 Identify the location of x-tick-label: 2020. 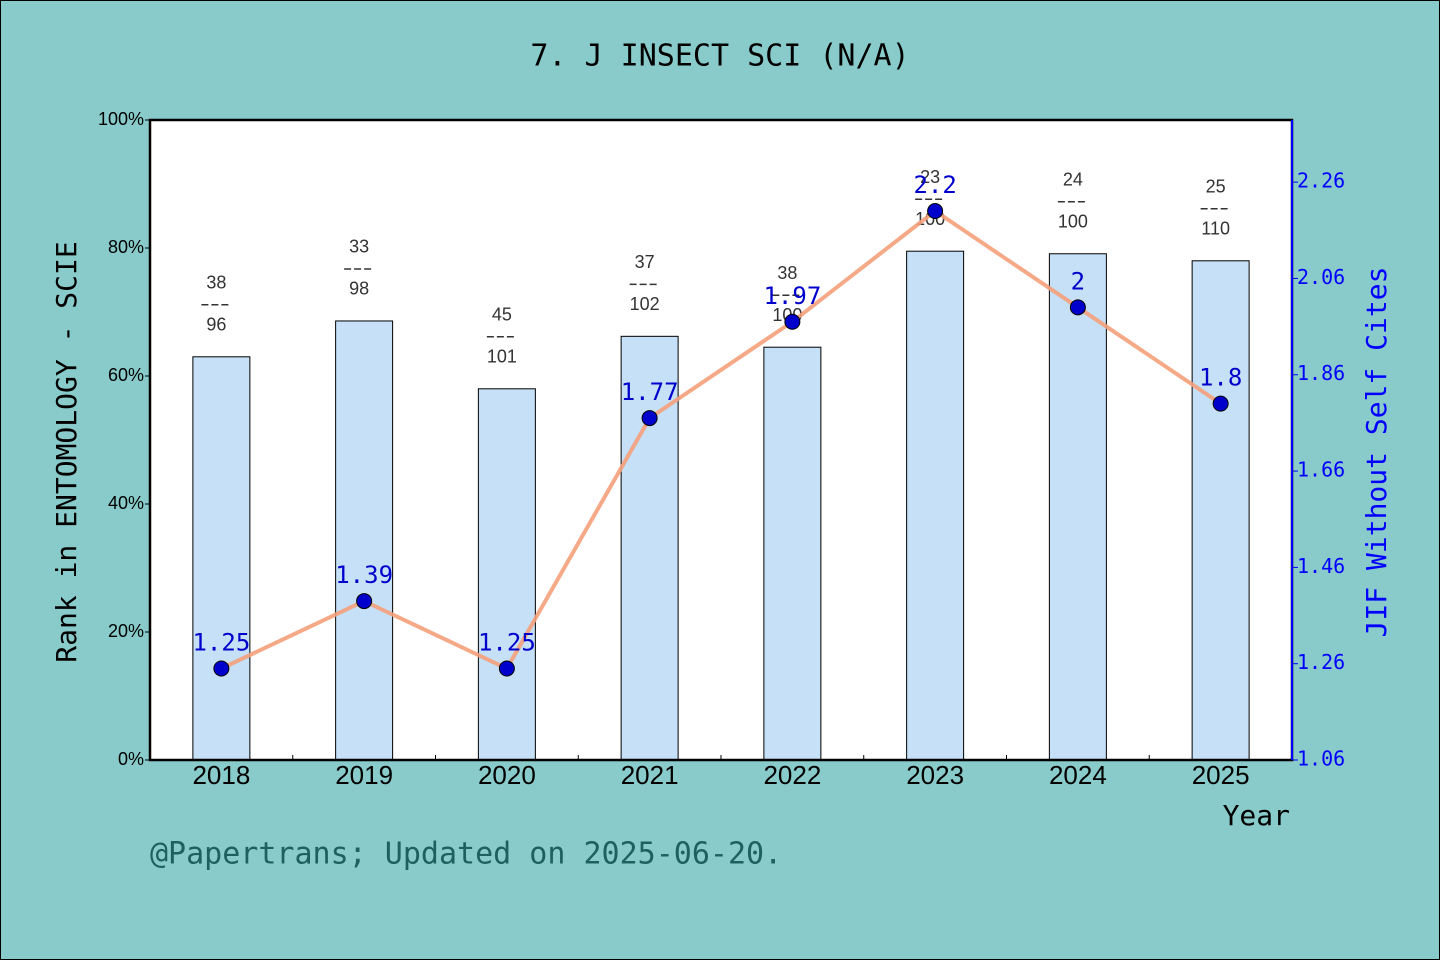
(507, 775).